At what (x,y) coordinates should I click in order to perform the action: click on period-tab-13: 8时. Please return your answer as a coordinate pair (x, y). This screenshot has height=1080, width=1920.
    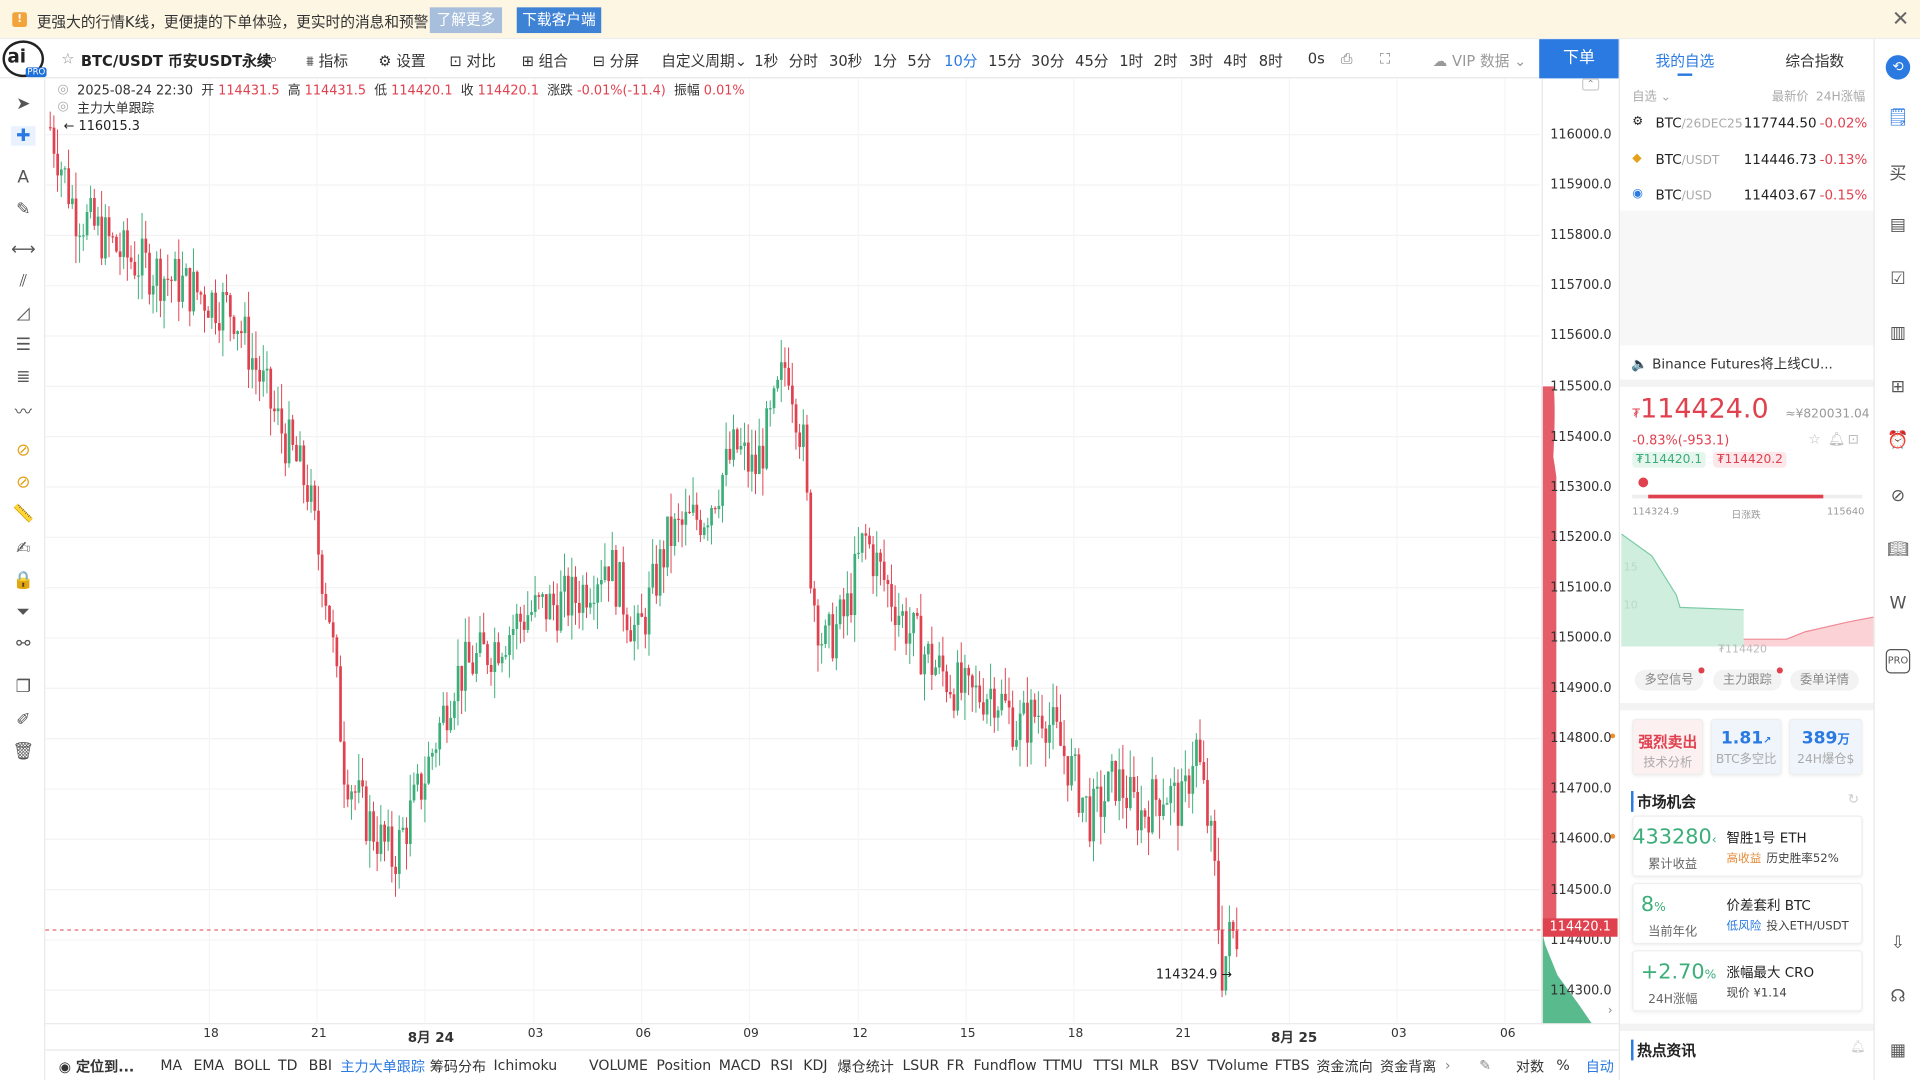
    Looking at the image, I should click on (1270, 61).